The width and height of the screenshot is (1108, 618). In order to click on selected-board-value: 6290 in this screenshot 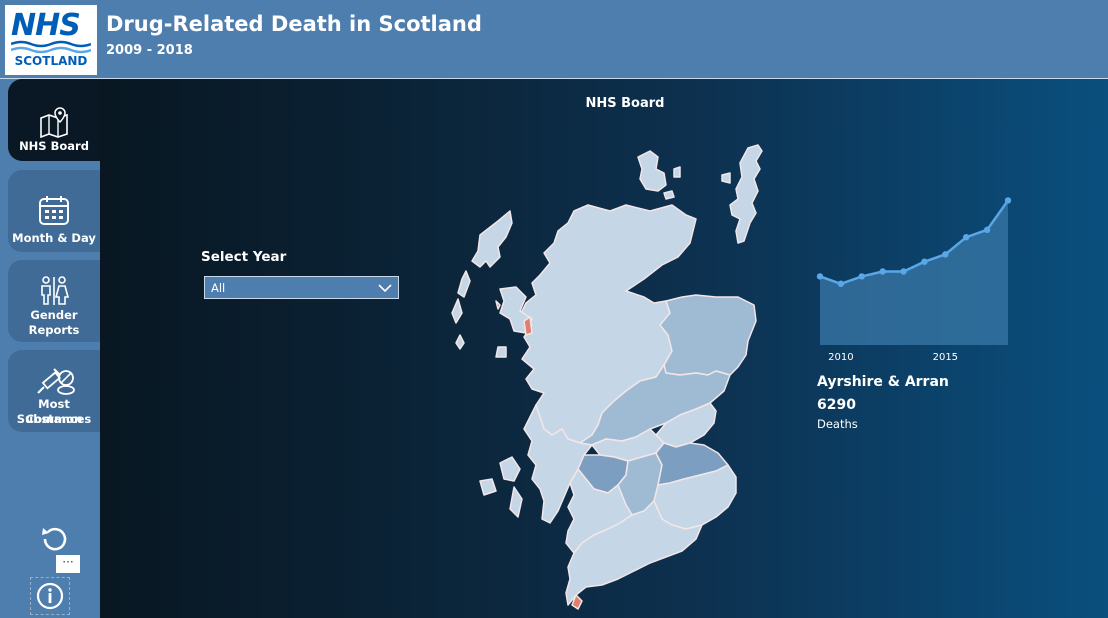, I will do `click(836, 405)`.